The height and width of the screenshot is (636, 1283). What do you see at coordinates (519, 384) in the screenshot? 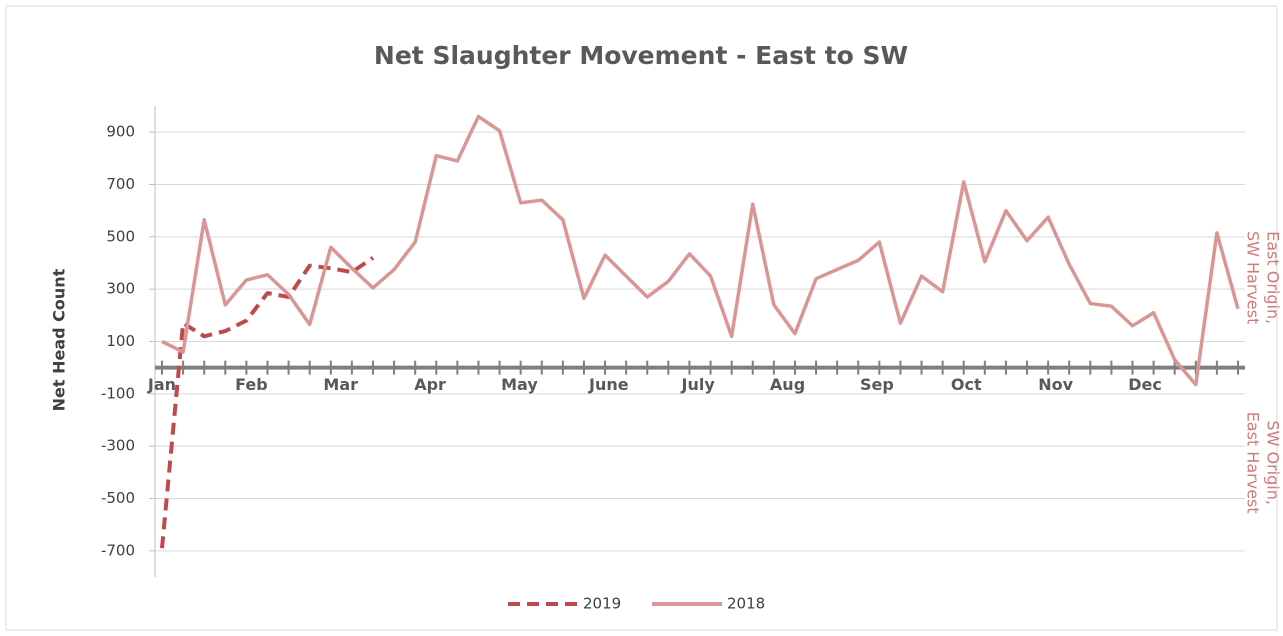
I see `month-label: May` at bounding box center [519, 384].